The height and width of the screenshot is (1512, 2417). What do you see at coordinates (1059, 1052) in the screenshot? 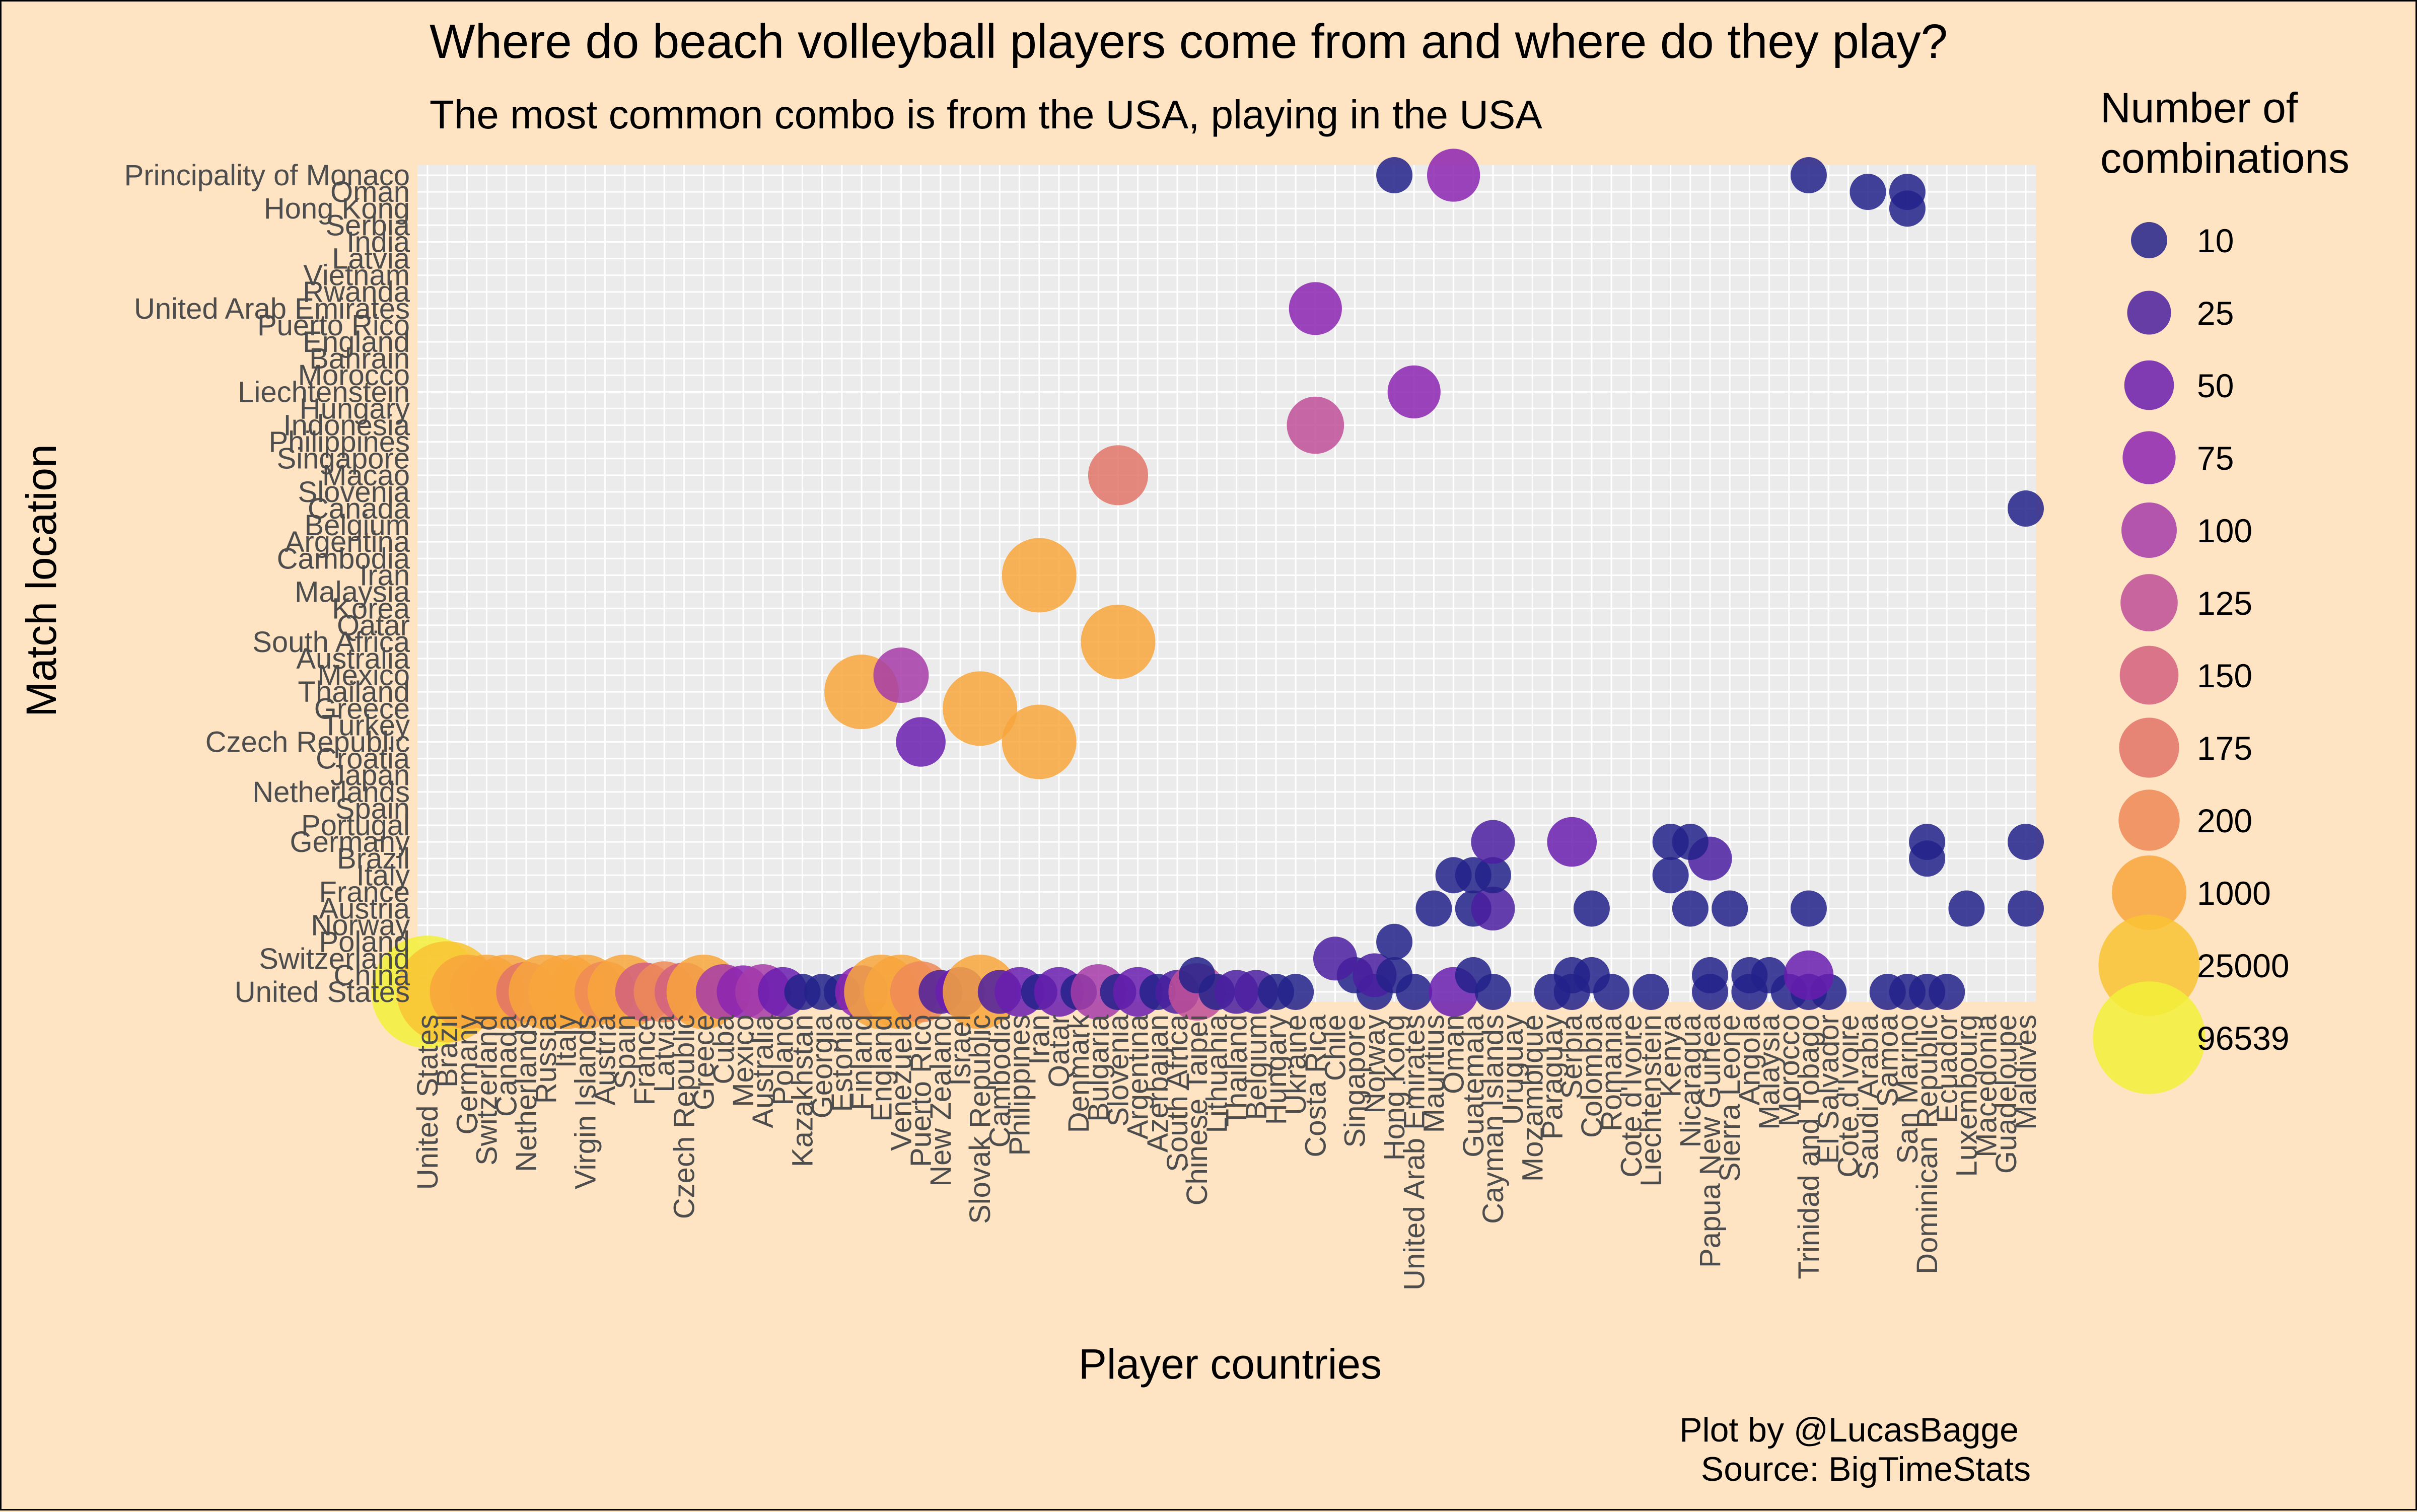
I see `x-tick-label: Qatar` at bounding box center [1059, 1052].